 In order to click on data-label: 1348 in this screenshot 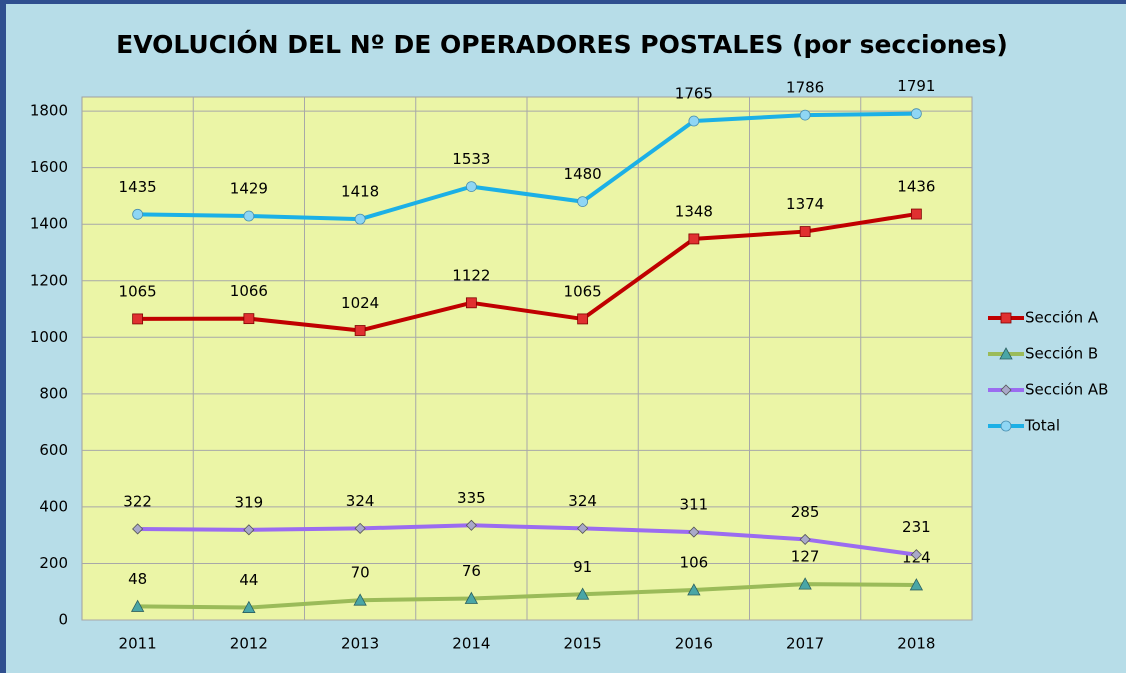, I will do `click(694, 211)`.